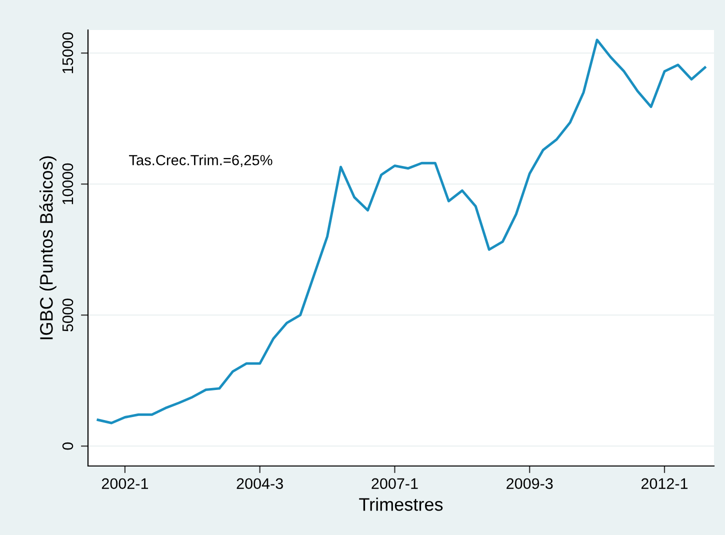 The width and height of the screenshot is (725, 535). I want to click on x-axis-title: Trimestres, so click(401, 504).